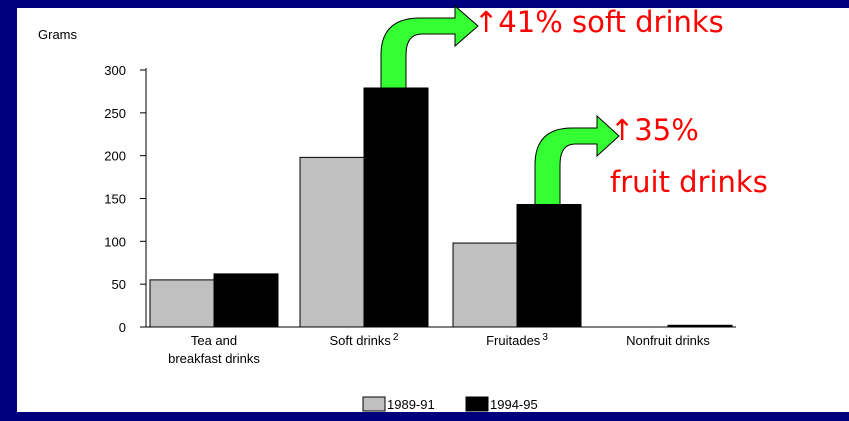 The height and width of the screenshot is (421, 849). Describe the element at coordinates (361, 340) in the screenshot. I see `x-tick-label-line: Soft drinks` at that location.